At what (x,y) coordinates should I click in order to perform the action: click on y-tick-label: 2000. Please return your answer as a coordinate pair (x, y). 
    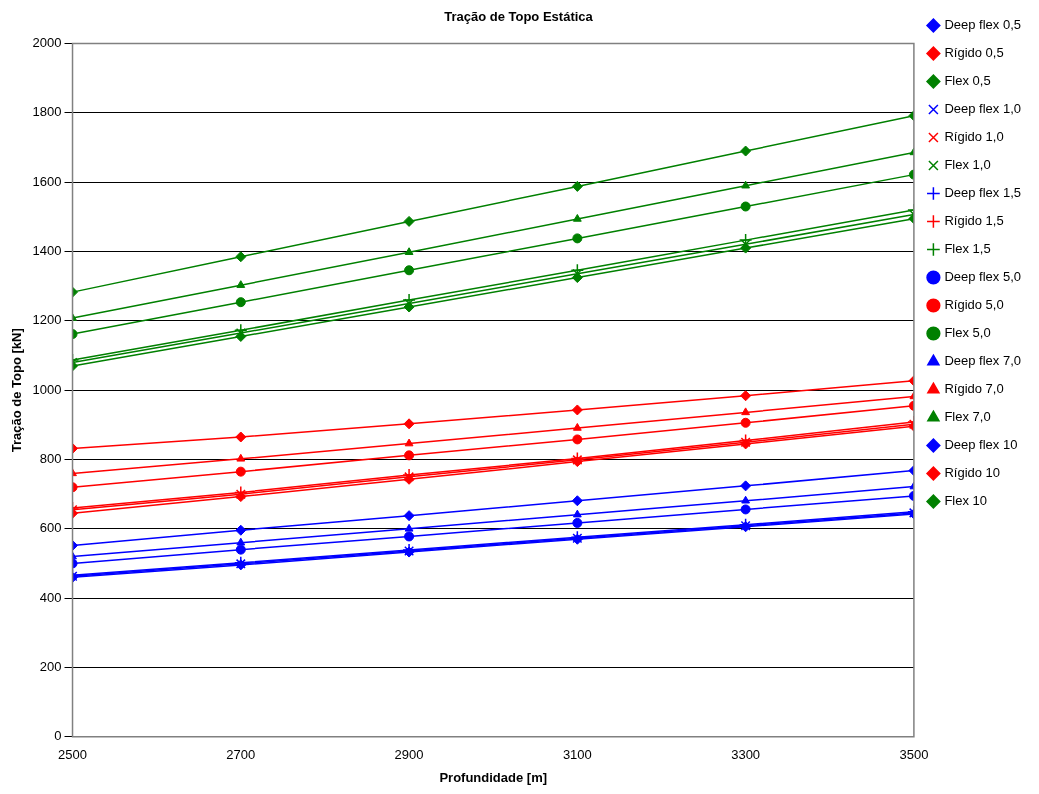
    Looking at the image, I should click on (47, 43).